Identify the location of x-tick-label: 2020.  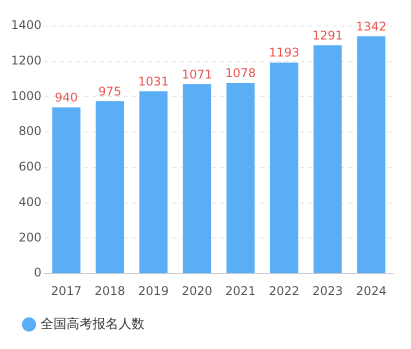
(197, 291).